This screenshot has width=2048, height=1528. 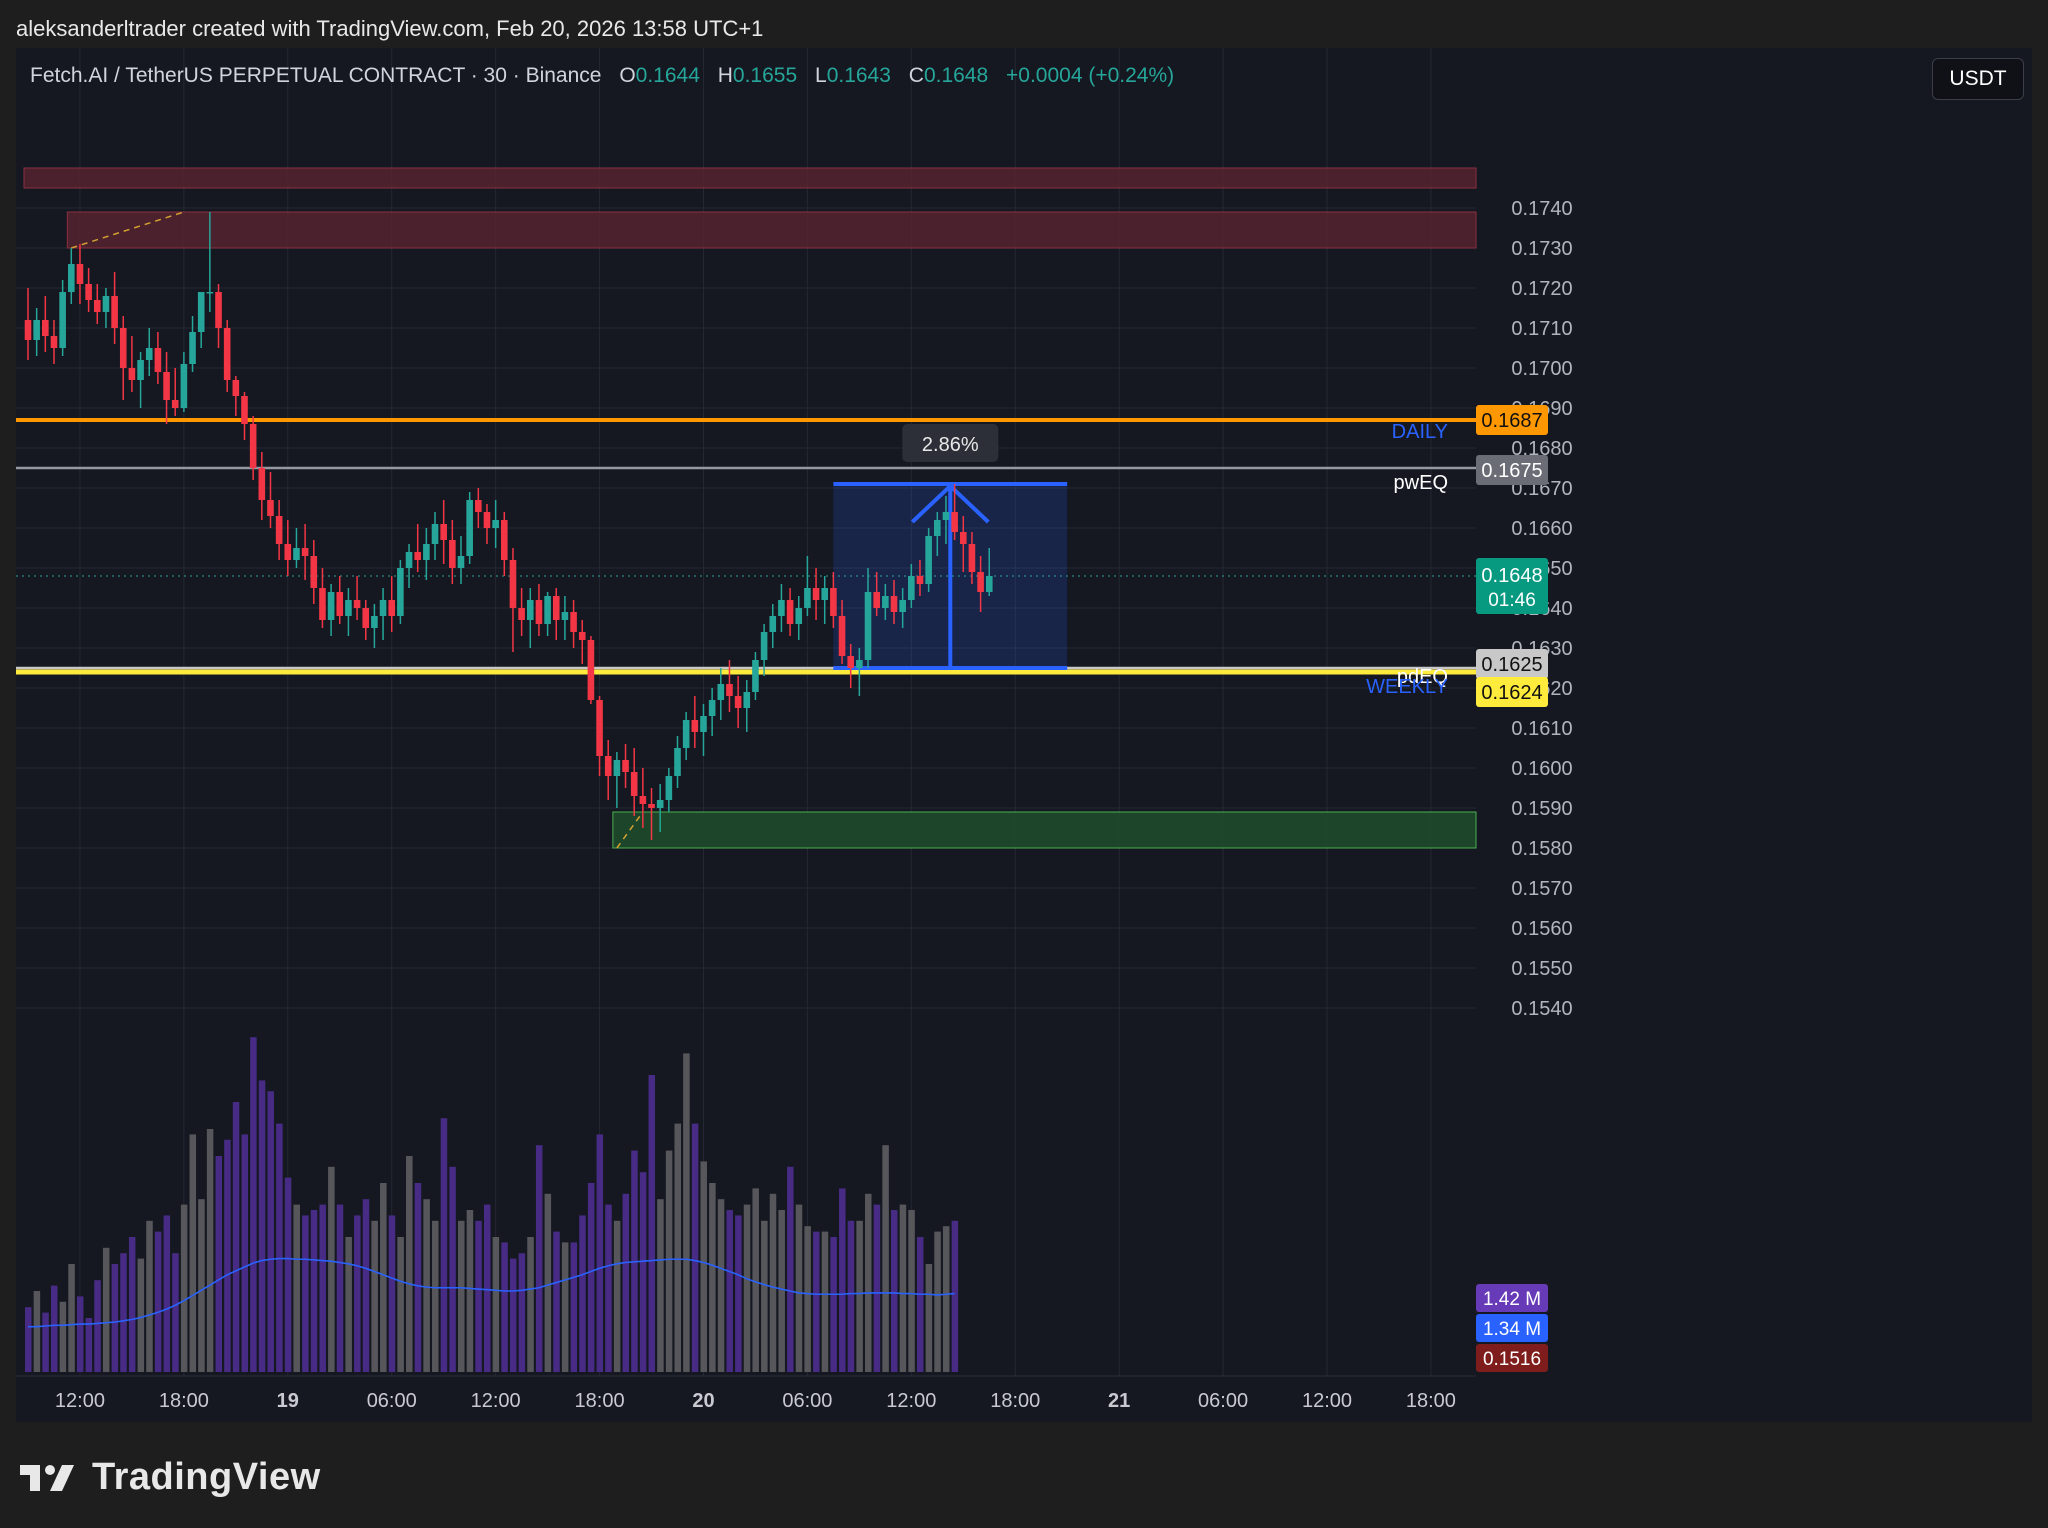 I want to click on high-label: H, so click(x=725, y=75).